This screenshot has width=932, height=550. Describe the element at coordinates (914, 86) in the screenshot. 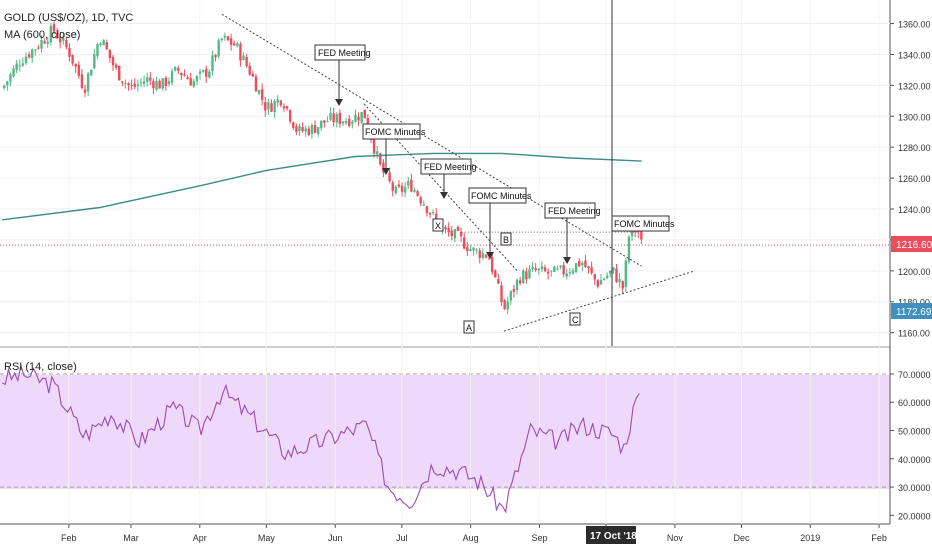

I see `price-tick-label: 1320.00` at that location.